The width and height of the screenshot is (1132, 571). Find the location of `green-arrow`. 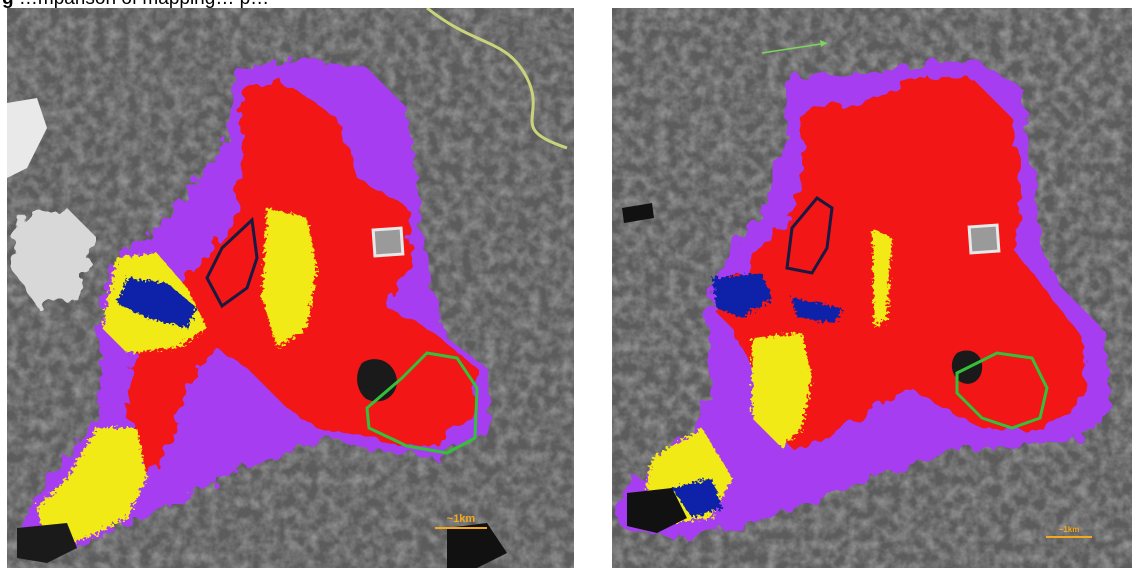

green-arrow is located at coordinates (794, 48).